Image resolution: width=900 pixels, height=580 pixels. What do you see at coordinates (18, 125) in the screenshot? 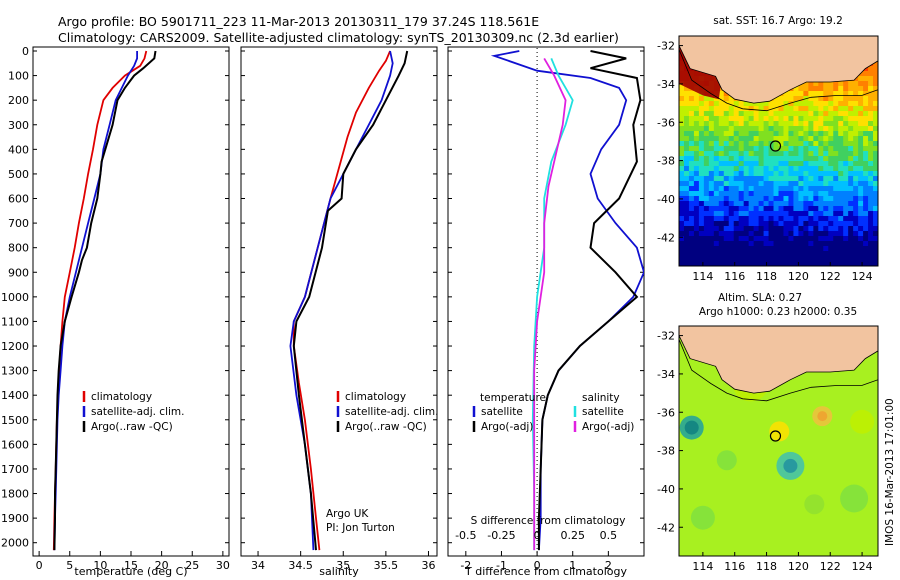
I see `depth-tick-label: 300` at bounding box center [18, 125].